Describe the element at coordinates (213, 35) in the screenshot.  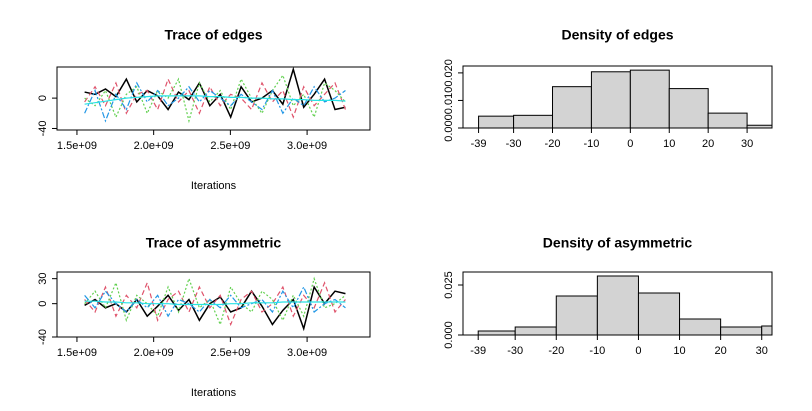
I see `chart-title: Trace of edges` at that location.